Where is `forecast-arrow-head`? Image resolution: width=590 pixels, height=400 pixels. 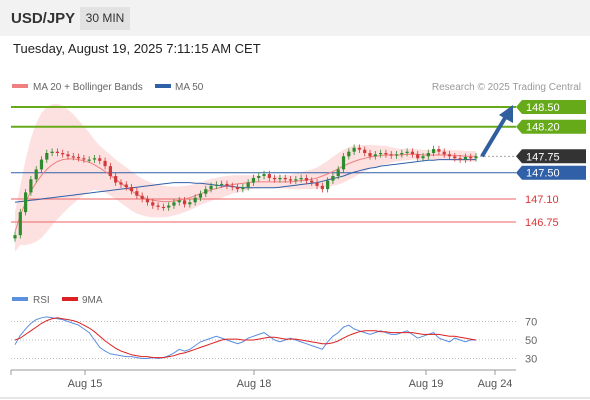 forecast-arrow-head is located at coordinates (506, 114).